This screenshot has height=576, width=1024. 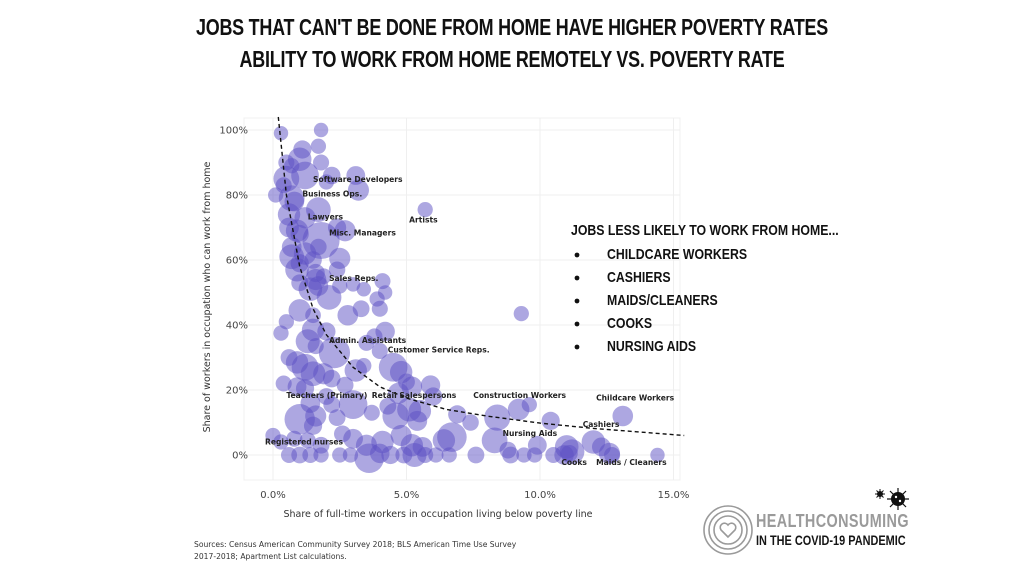 What do you see at coordinates (237, 261) in the screenshot?
I see `y-tick-label: 60%` at bounding box center [237, 261].